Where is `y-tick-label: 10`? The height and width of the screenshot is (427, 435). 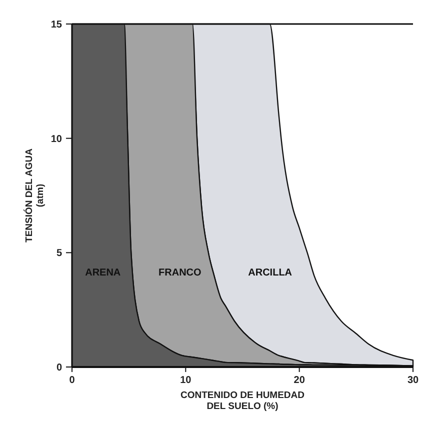
y-tick-label: 10 is located at coordinates (56, 139).